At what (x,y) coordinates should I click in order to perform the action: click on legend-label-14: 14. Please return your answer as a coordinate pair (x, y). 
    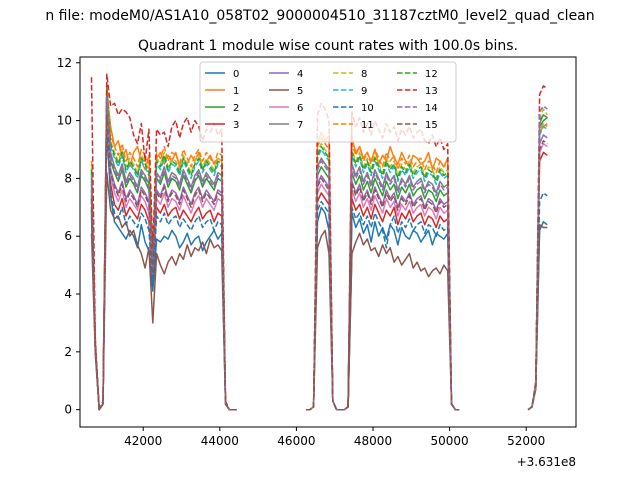
    Looking at the image, I should click on (431, 108).